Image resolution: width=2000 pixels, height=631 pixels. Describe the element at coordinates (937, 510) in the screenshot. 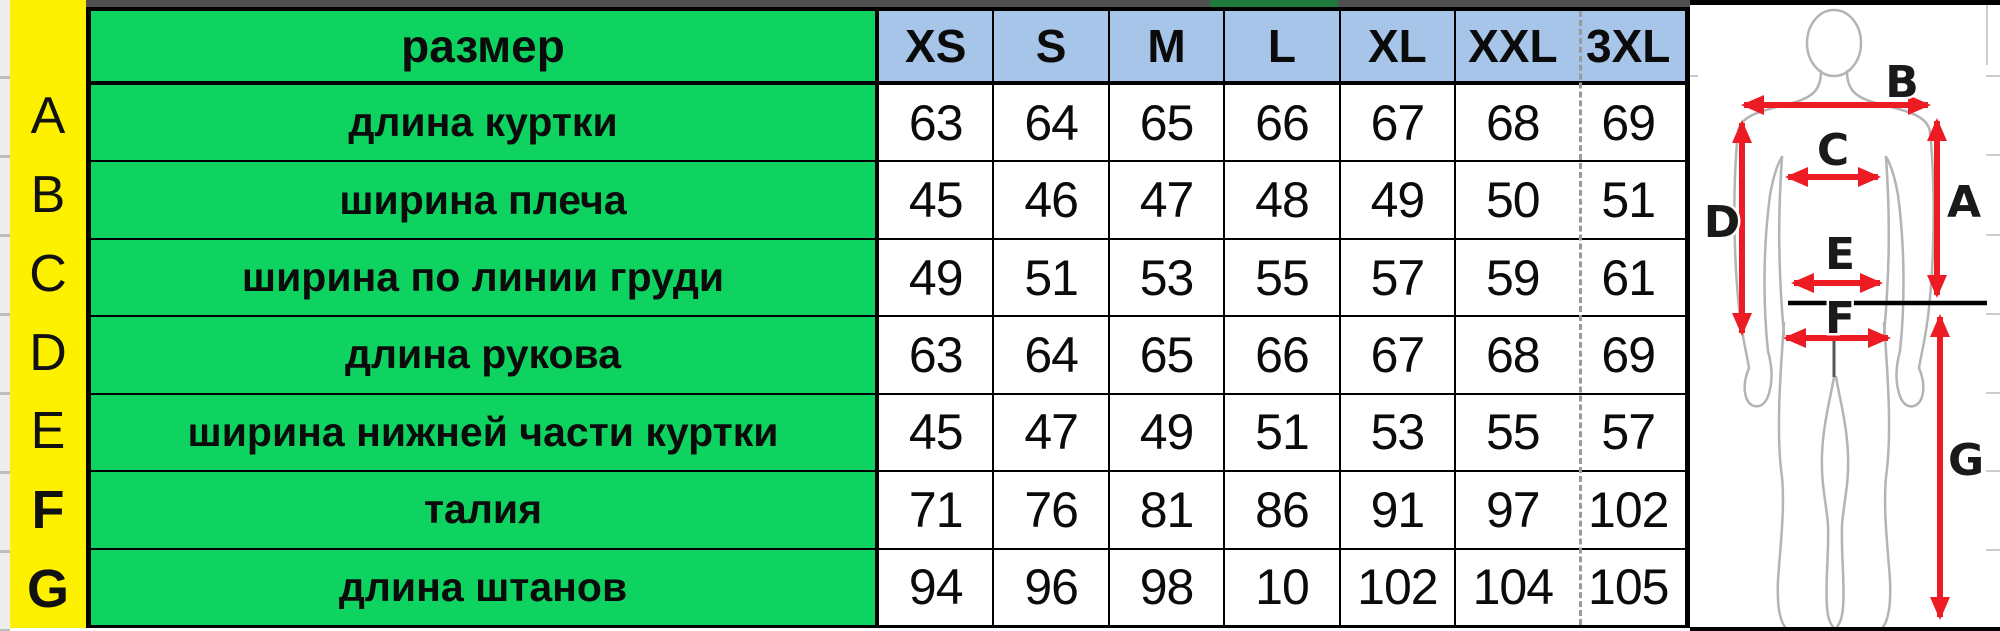

I see `value-cell: 71` at that location.